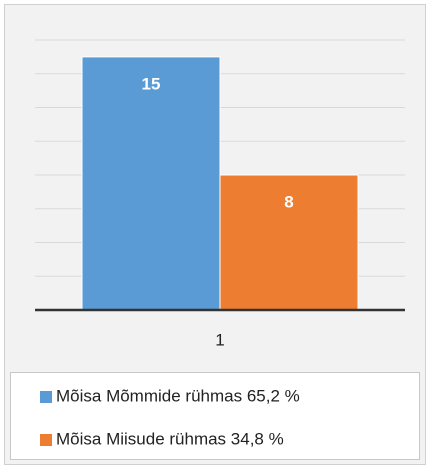 The width and height of the screenshot is (431, 470). What do you see at coordinates (178, 395) in the screenshot?
I see `legend-label: Mõisa Mõmmide rühmas 65,2 %` at bounding box center [178, 395].